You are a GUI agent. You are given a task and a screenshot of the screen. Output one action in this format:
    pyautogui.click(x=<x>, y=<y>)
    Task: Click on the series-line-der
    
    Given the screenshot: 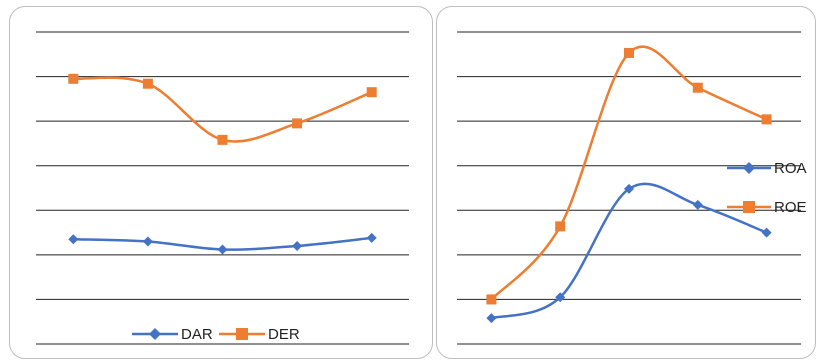 What is the action you would take?
    pyautogui.click(x=223, y=109)
    